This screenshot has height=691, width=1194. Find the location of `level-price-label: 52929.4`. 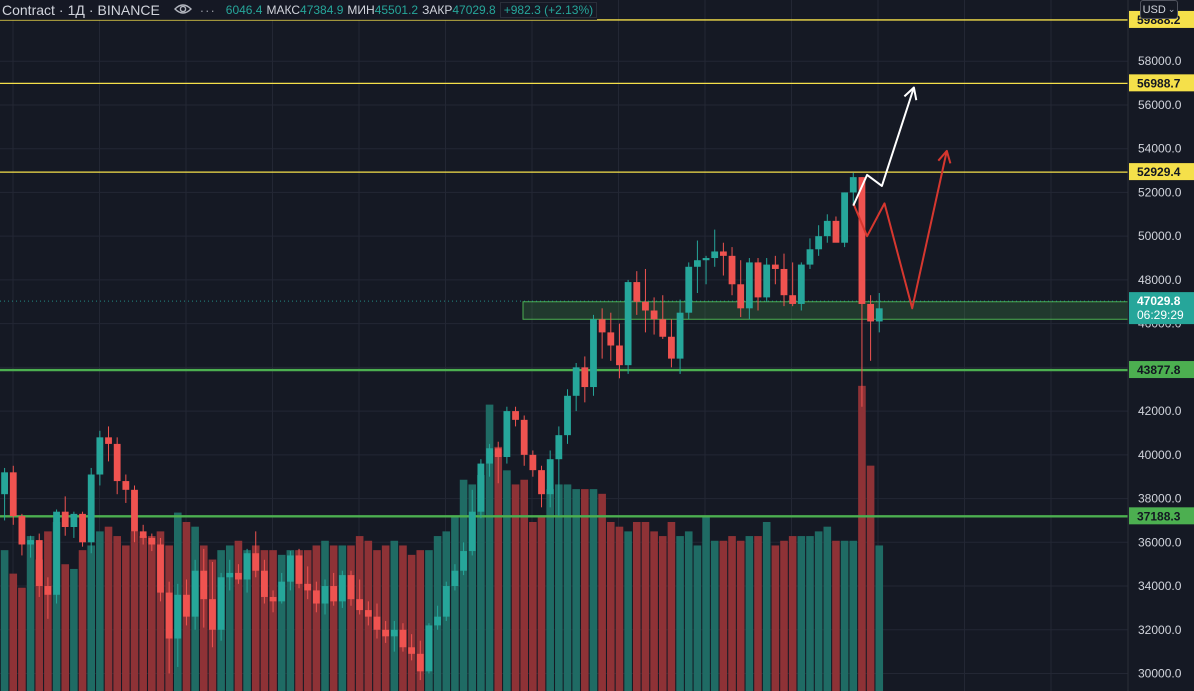

level-price-label: 52929.4 is located at coordinates (1159, 172).